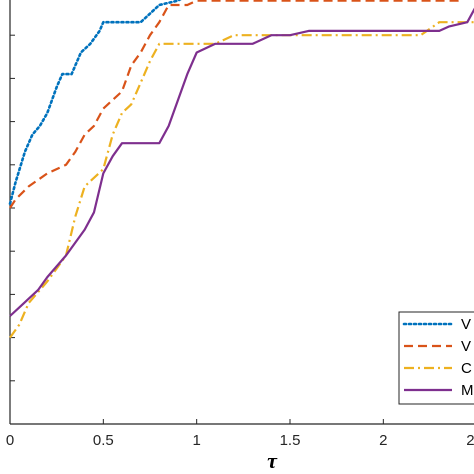 The width and height of the screenshot is (474, 474). Describe the element at coordinates (383, 440) in the screenshot. I see `x-tick-label: 2` at that location.